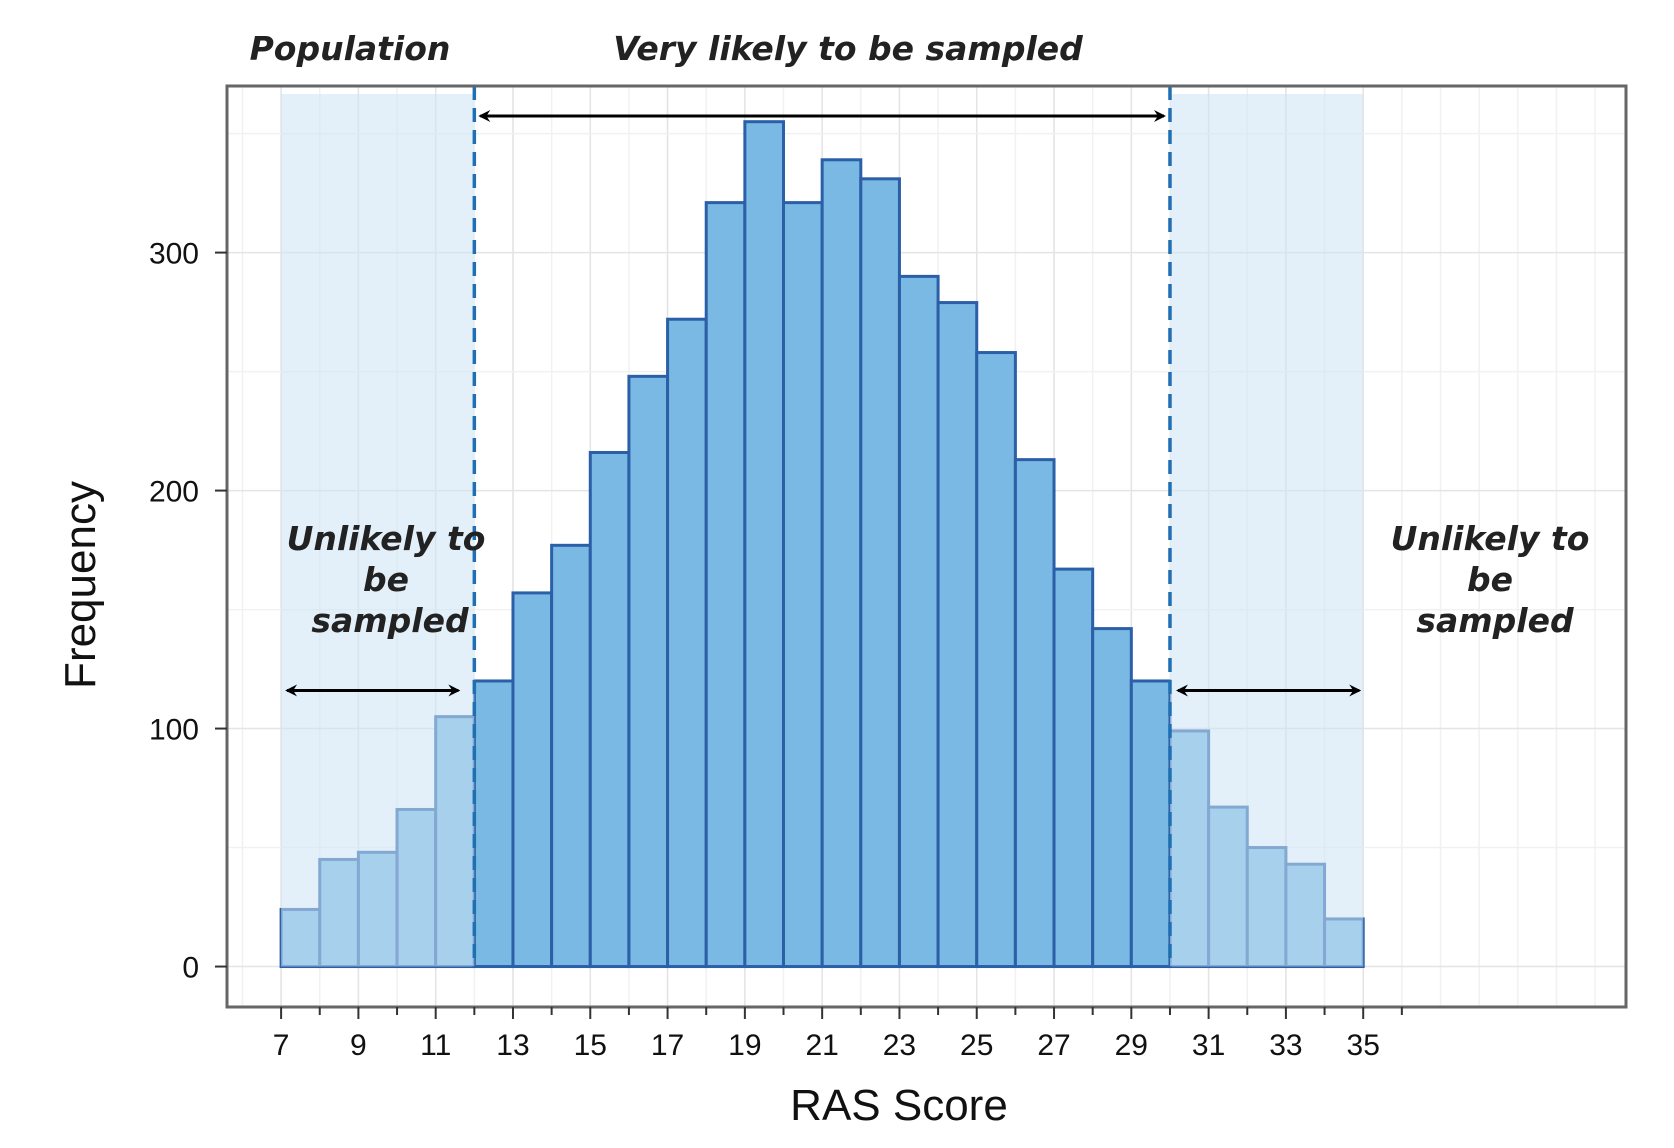 This screenshot has width=1674, height=1148. Describe the element at coordinates (1285, 1045) in the screenshot. I see `x-tick-label: 33` at that location.